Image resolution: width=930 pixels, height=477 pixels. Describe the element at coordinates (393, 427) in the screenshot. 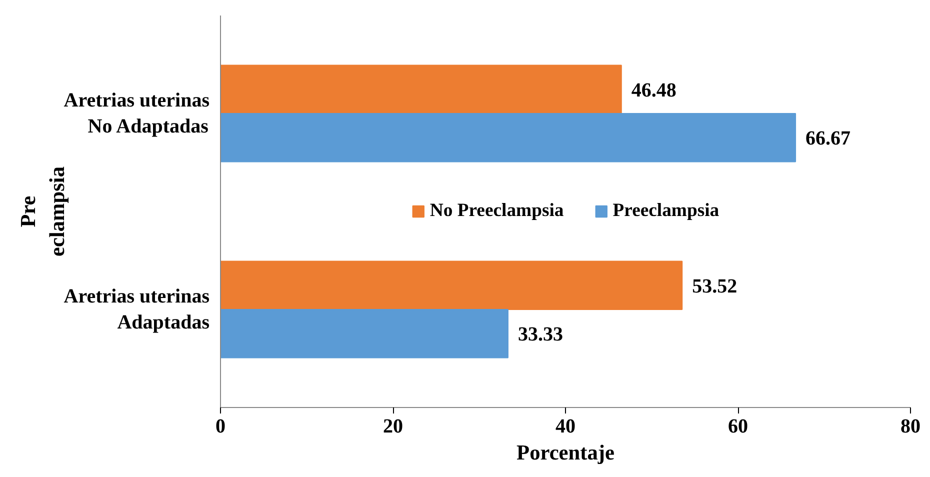

I see `x-tick-label: 20` at that location.